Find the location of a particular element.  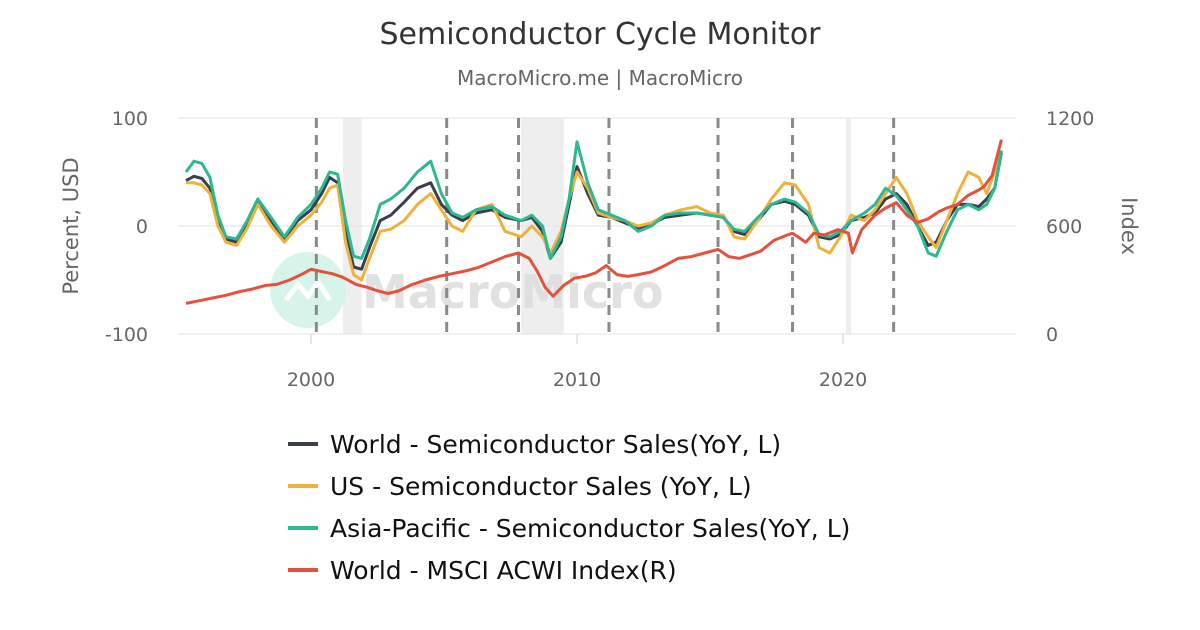

watermark: MacroMicro is located at coordinates (466, 290).